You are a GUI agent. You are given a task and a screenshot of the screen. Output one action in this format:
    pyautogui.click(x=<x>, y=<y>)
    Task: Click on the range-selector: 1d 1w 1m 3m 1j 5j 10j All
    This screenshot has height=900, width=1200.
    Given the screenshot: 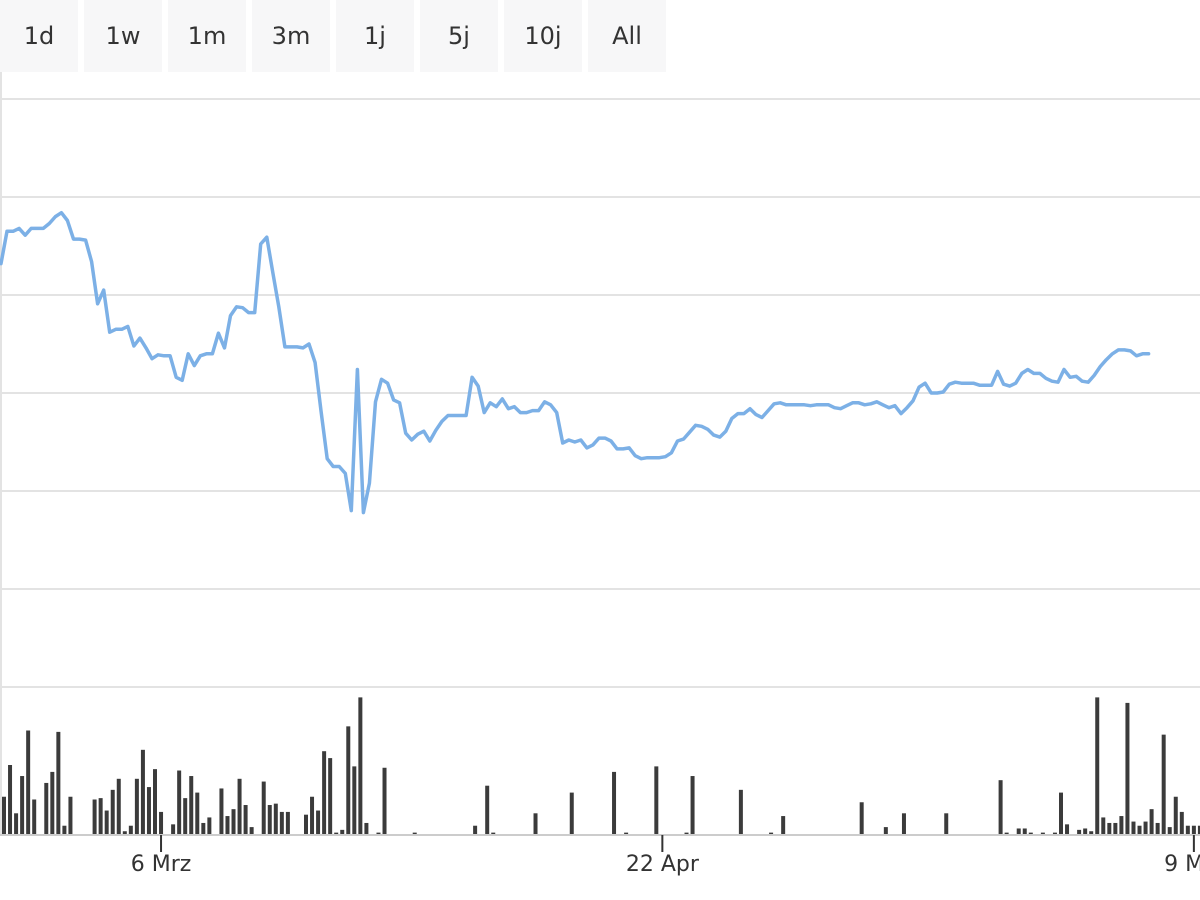 What is the action you would take?
    pyautogui.click(x=333, y=36)
    